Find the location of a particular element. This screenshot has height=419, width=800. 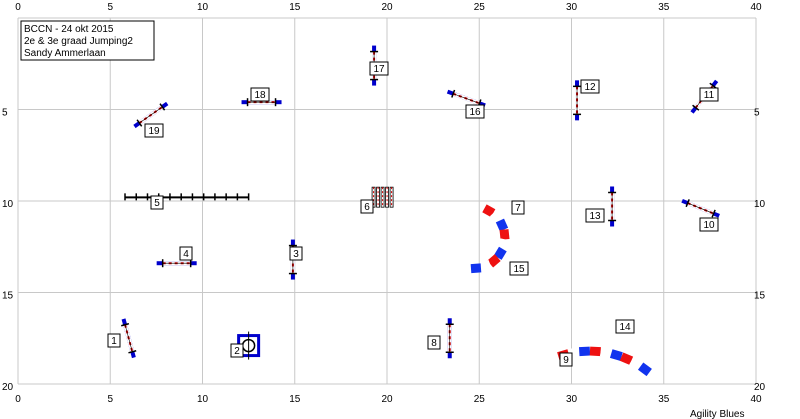

obstacle-number: 12 is located at coordinates (590, 86).